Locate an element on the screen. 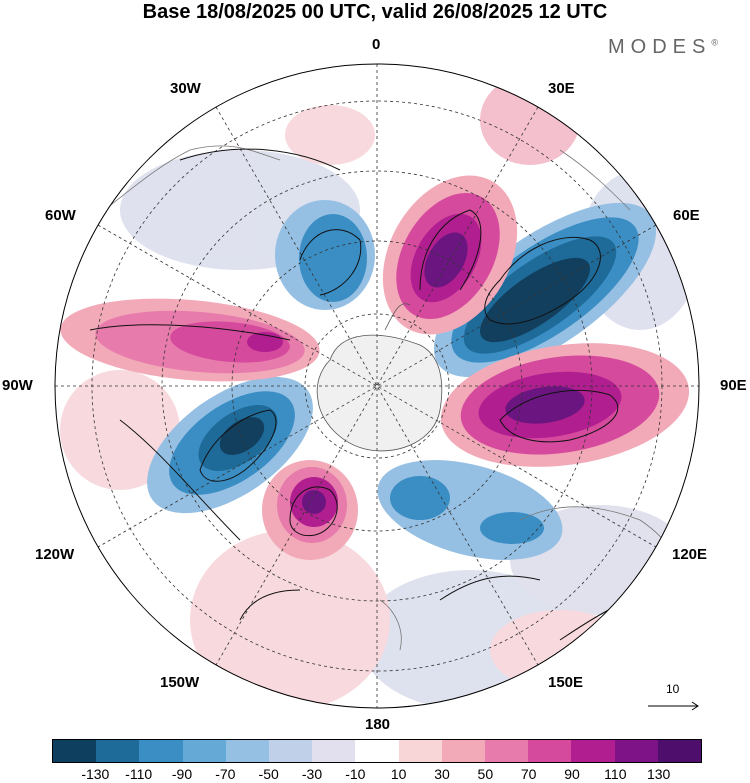  weak-positive-area-south is located at coordinates (290, 619).